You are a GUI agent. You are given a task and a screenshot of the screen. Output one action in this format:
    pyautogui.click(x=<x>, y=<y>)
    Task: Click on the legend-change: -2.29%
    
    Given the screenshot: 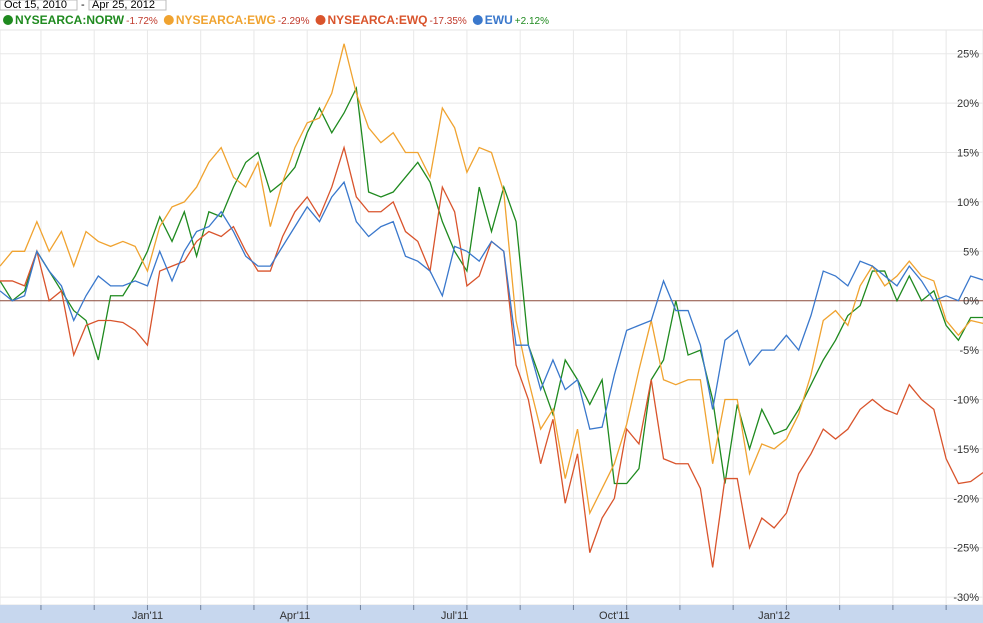 What is the action you would take?
    pyautogui.click(x=294, y=21)
    